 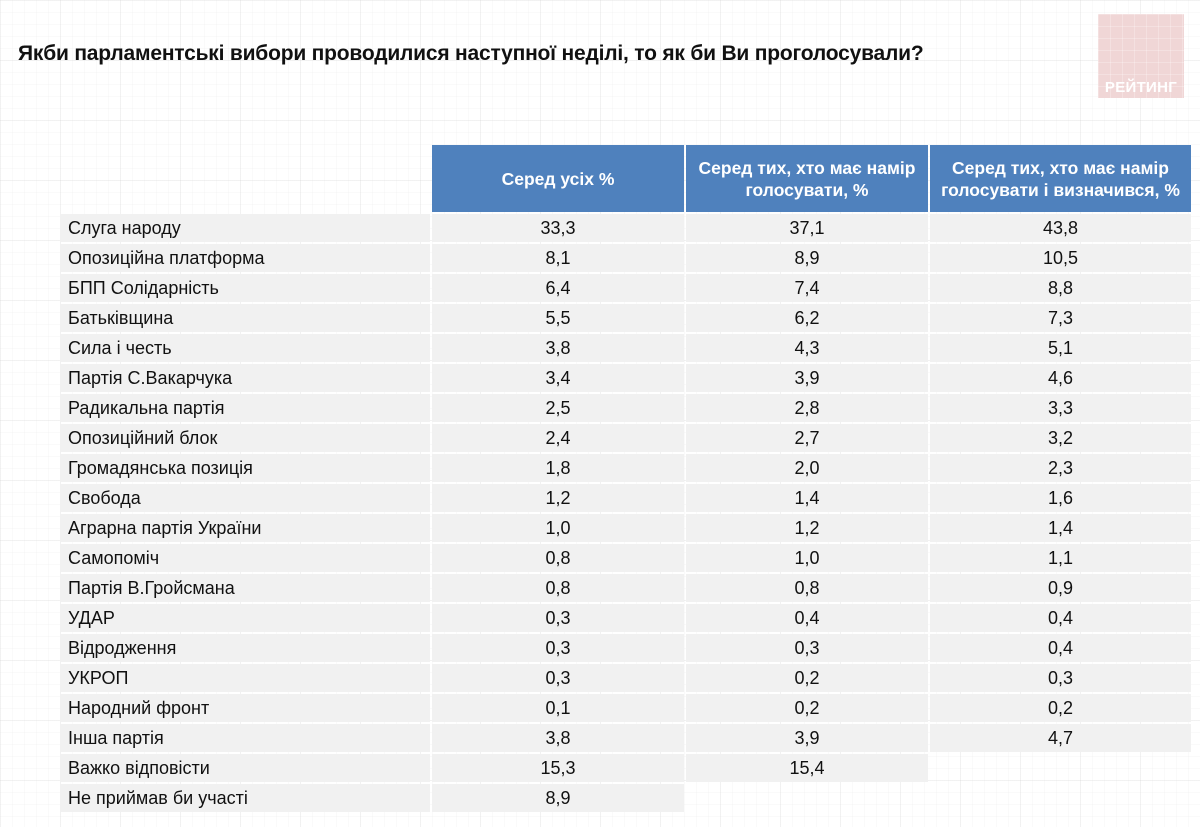 I want to click on table-row: Радикальна партія 2,5 2,8 3,3, so click(x=625, y=408).